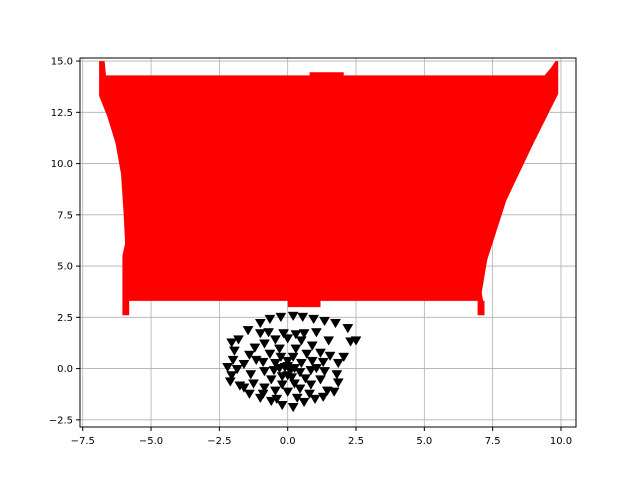  Describe the element at coordinates (61, 420) in the screenshot. I see `y-tick-label: −2.5` at that location.